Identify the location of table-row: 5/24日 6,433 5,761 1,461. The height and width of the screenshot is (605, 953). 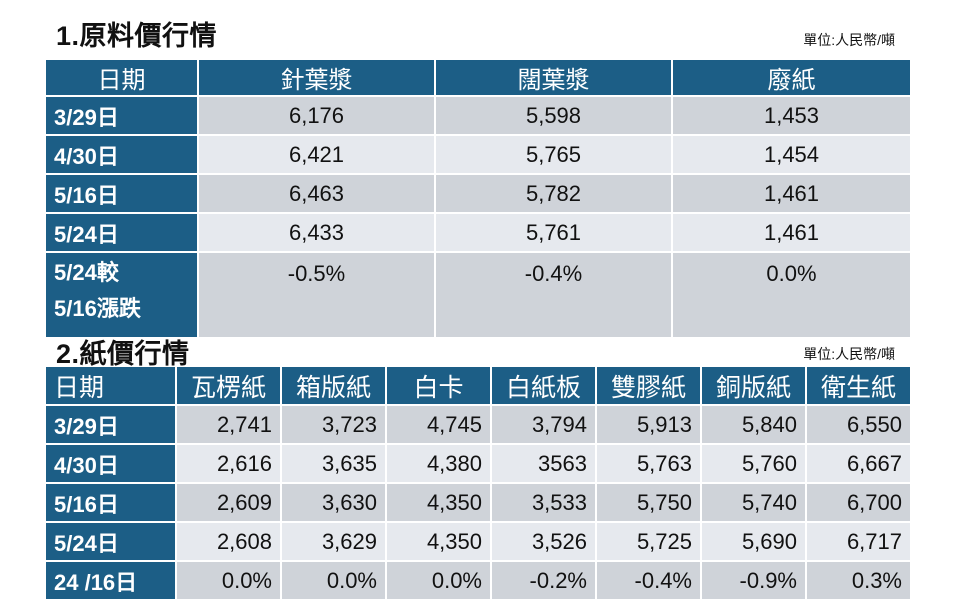
(478, 232).